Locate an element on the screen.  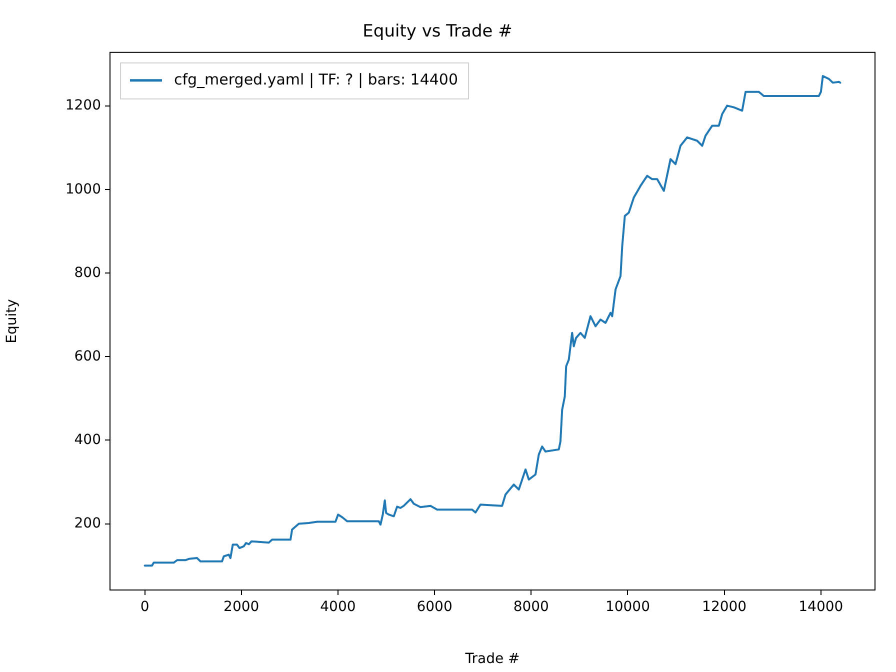
chart-title: Equity vs Trade # is located at coordinates (437, 32).